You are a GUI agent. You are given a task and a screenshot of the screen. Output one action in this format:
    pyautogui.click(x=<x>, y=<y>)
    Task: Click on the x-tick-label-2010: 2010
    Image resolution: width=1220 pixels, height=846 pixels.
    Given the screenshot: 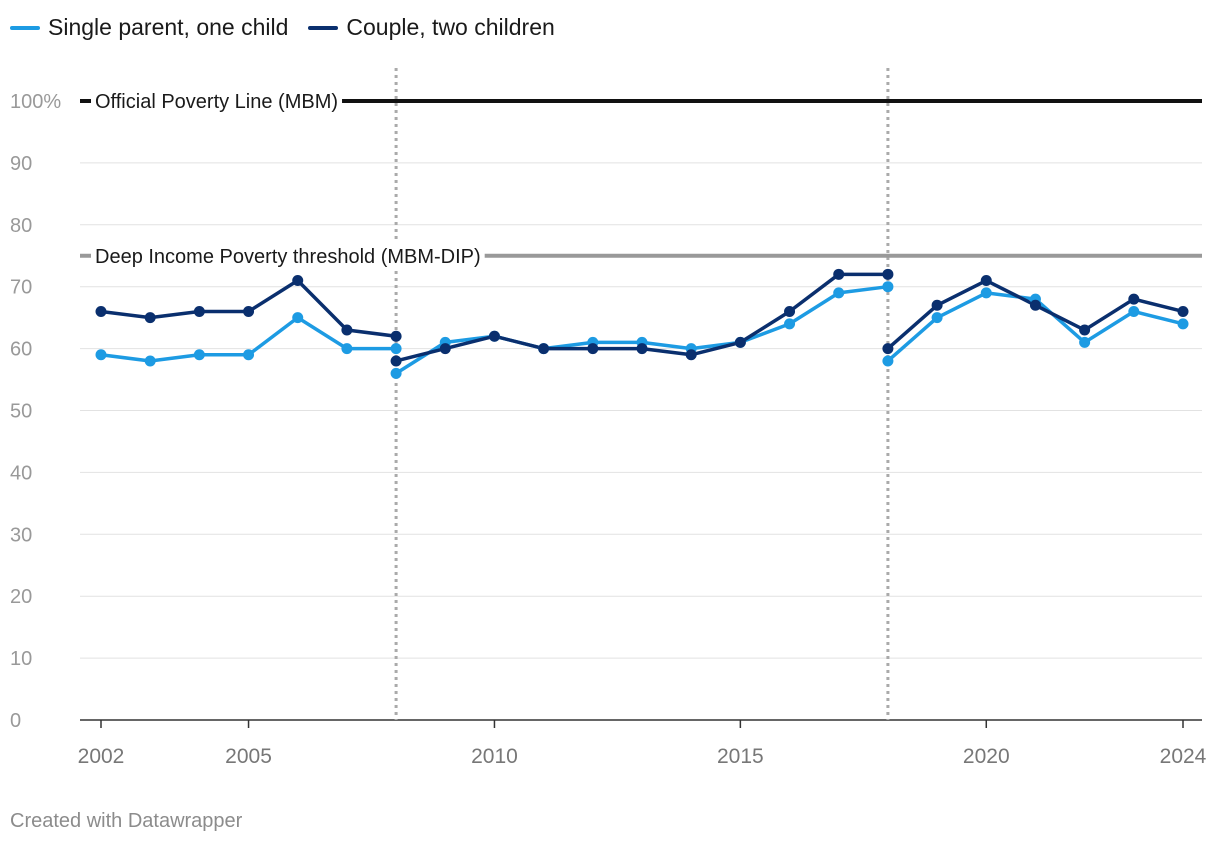 What is the action you would take?
    pyautogui.click(x=494, y=756)
    